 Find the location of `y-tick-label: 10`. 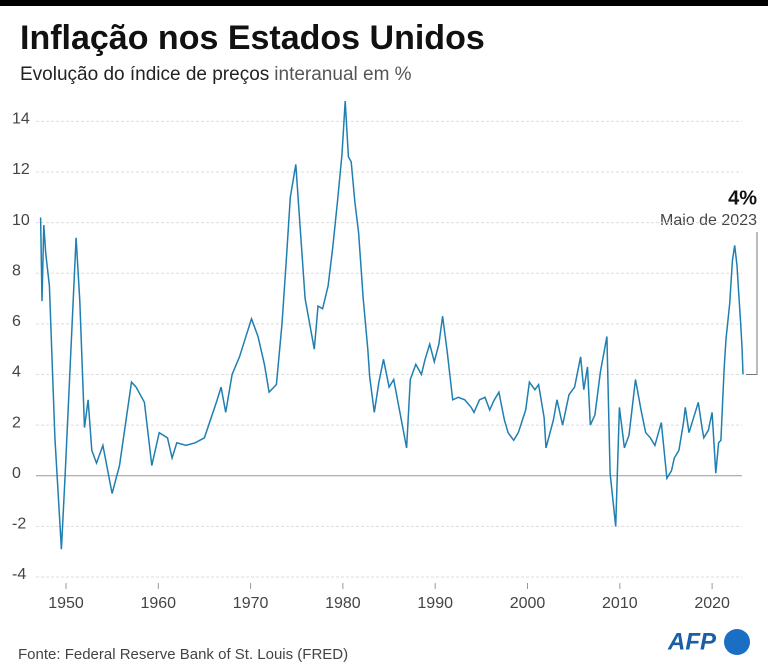

y-tick-label: 10 is located at coordinates (21, 220).